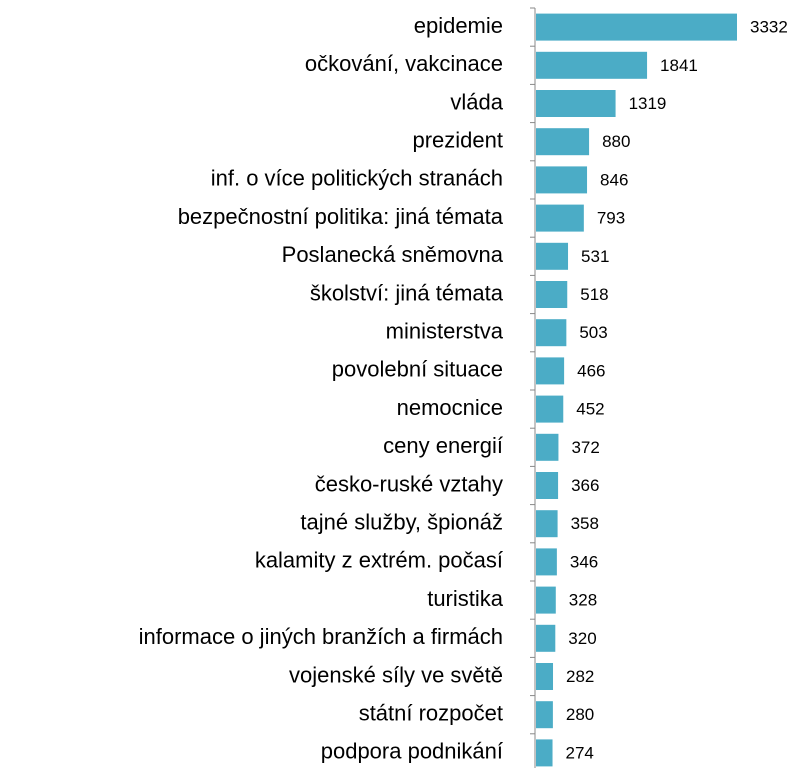  What do you see at coordinates (404, 63) in the screenshot?
I see `category-label: očkování, vakcinace` at bounding box center [404, 63].